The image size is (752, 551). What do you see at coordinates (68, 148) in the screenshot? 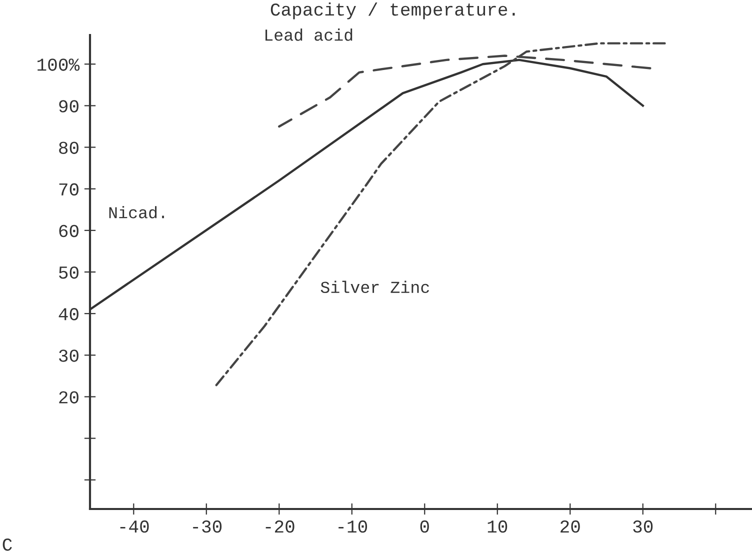
I see `y-tick-label: 80` at bounding box center [68, 148].